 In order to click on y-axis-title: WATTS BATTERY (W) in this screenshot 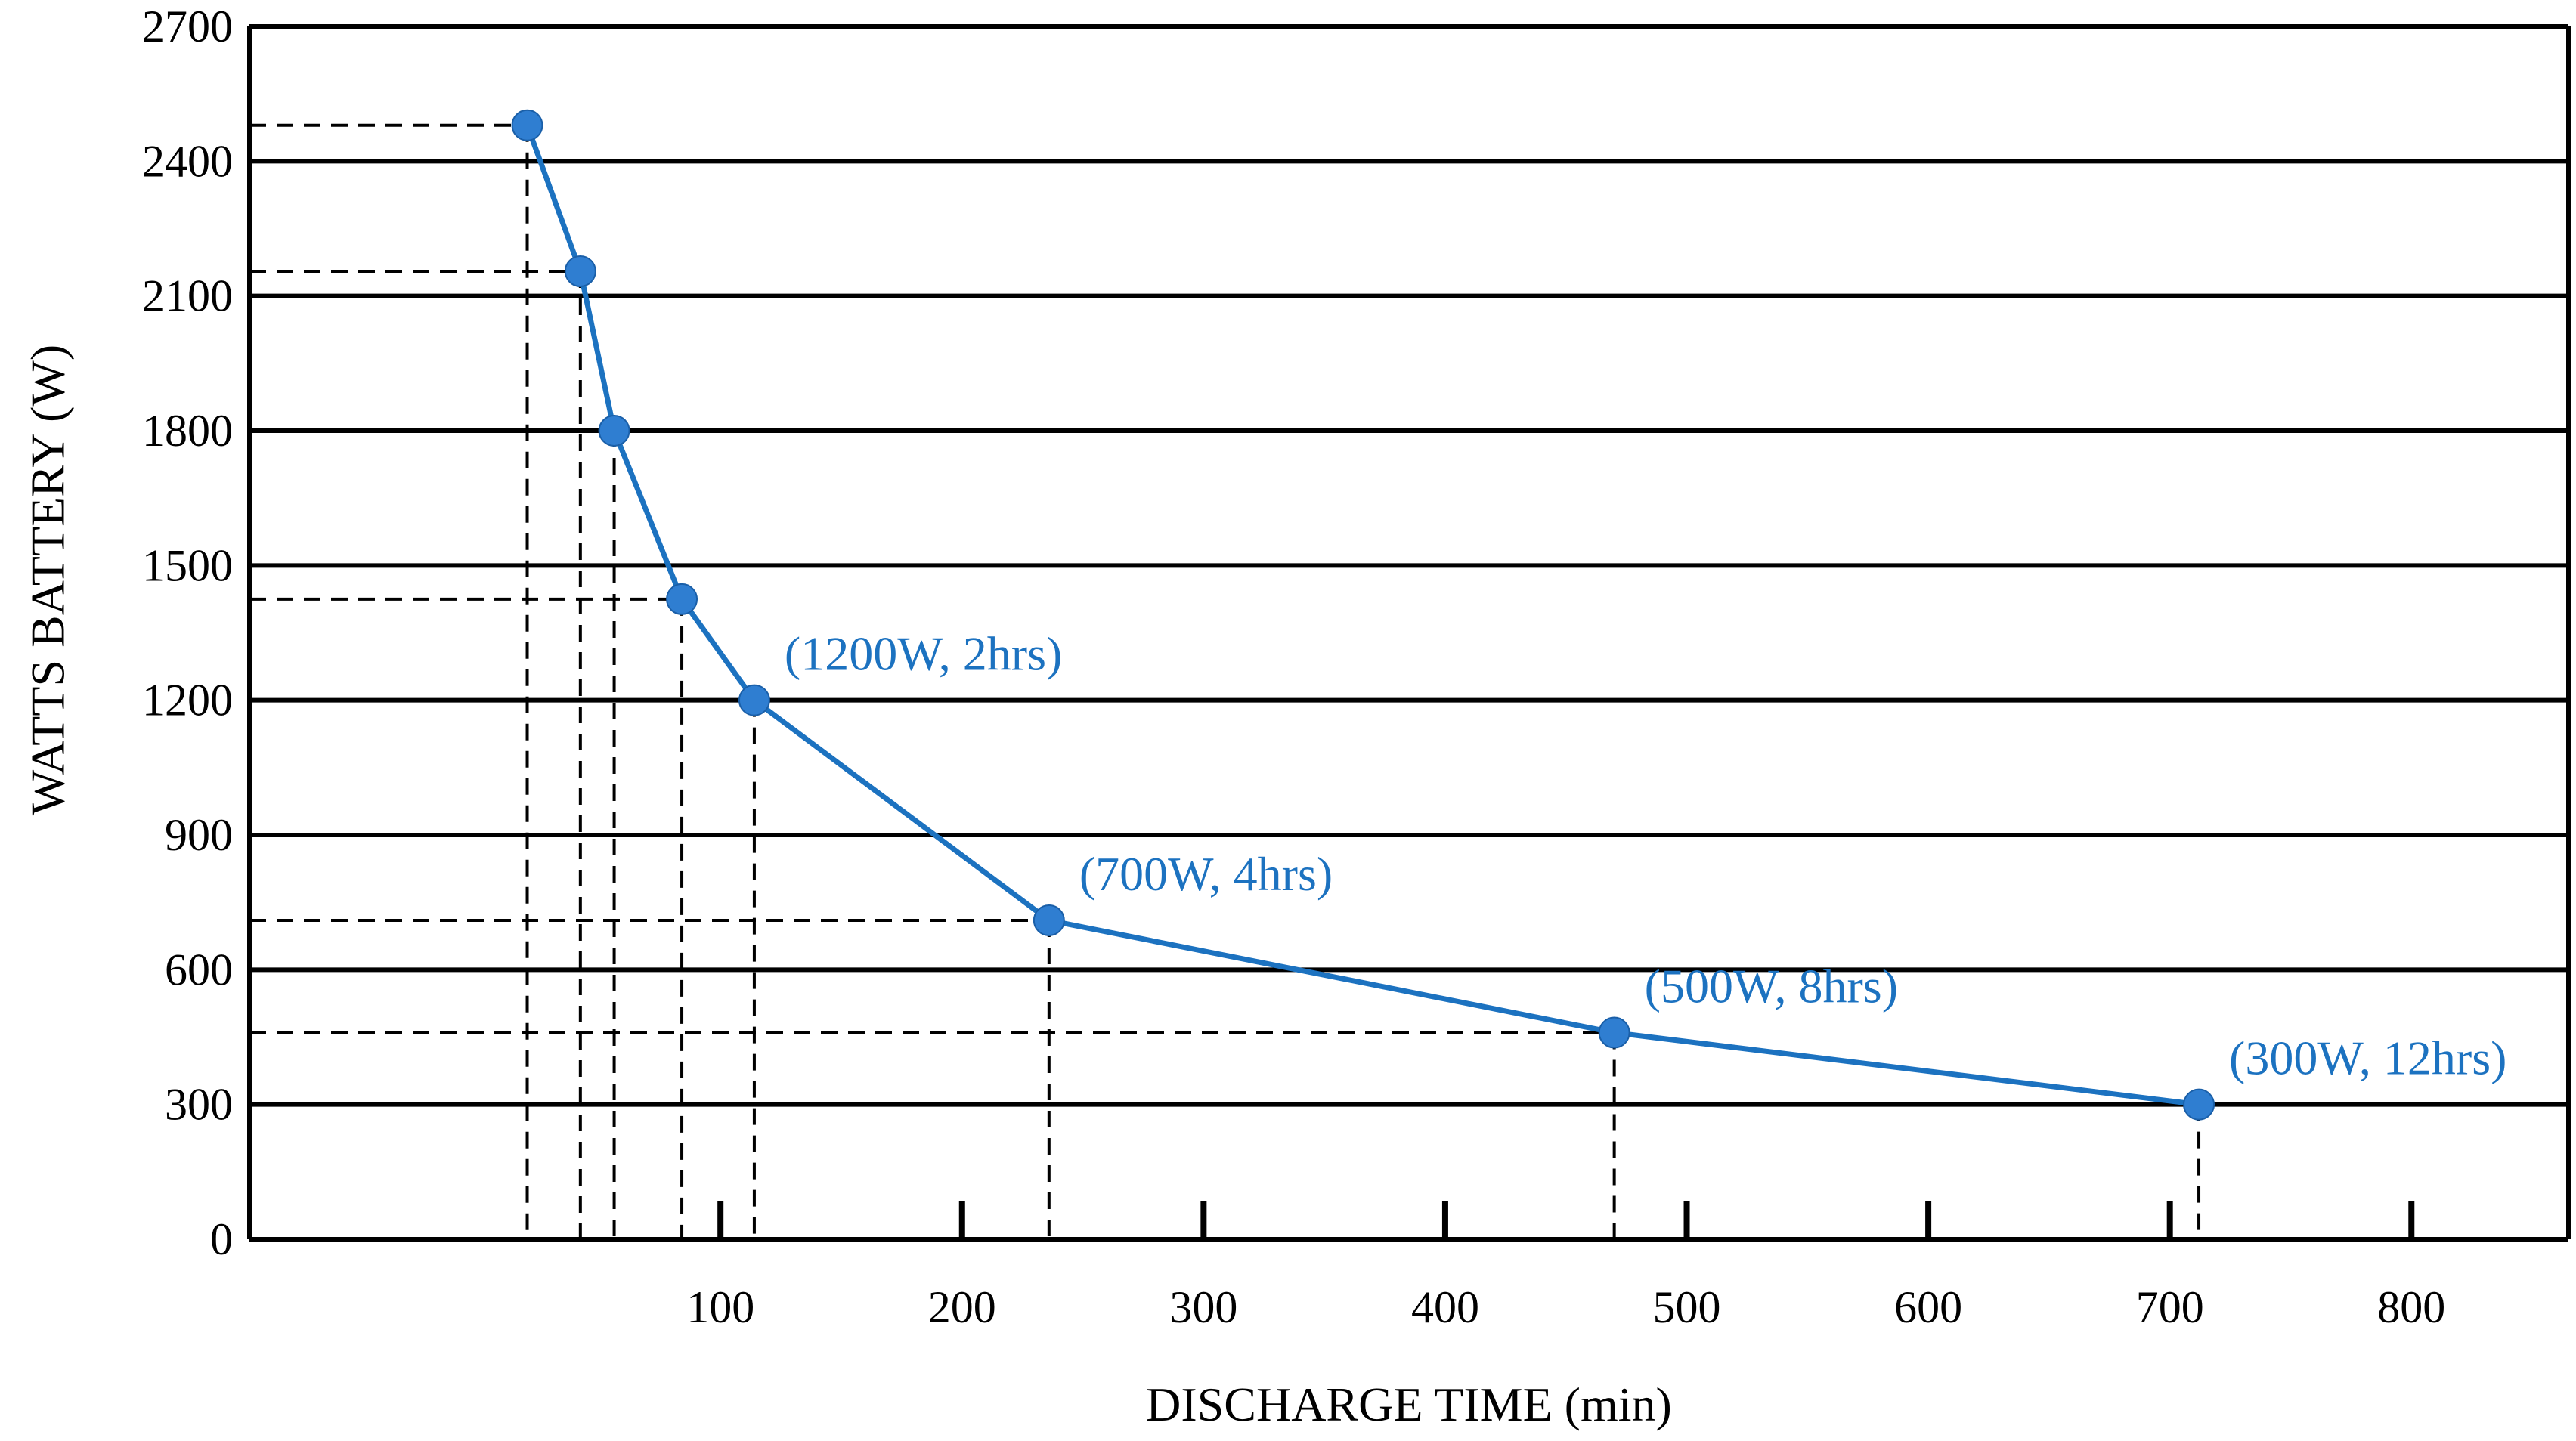, I will do `click(48, 580)`.